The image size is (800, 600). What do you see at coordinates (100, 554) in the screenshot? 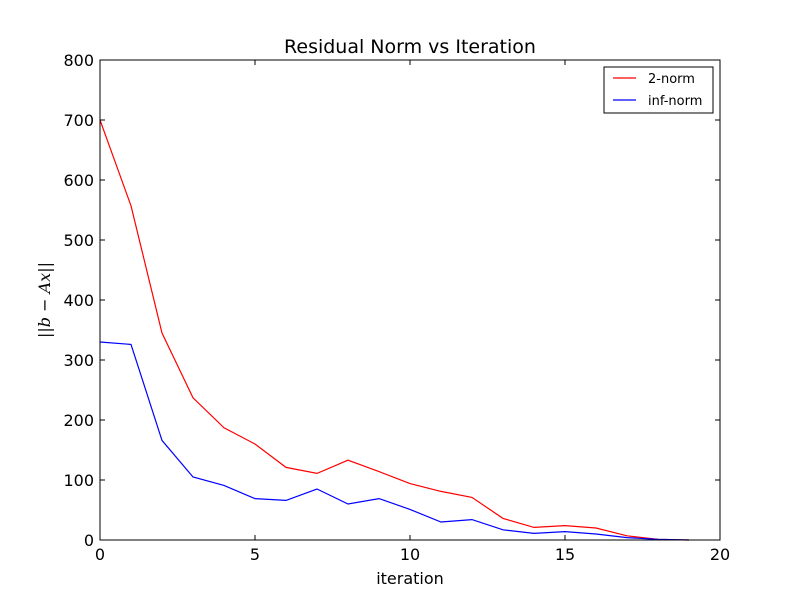
I see `x-tick-label: 0` at bounding box center [100, 554].